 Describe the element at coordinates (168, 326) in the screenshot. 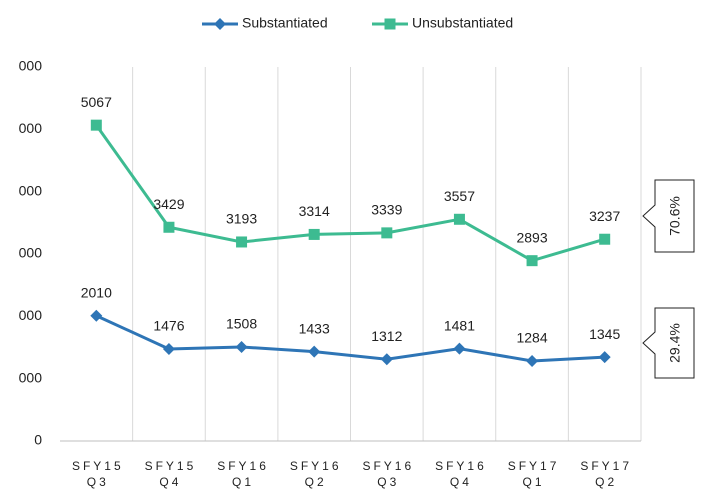

I see `data-label: 1476` at that location.